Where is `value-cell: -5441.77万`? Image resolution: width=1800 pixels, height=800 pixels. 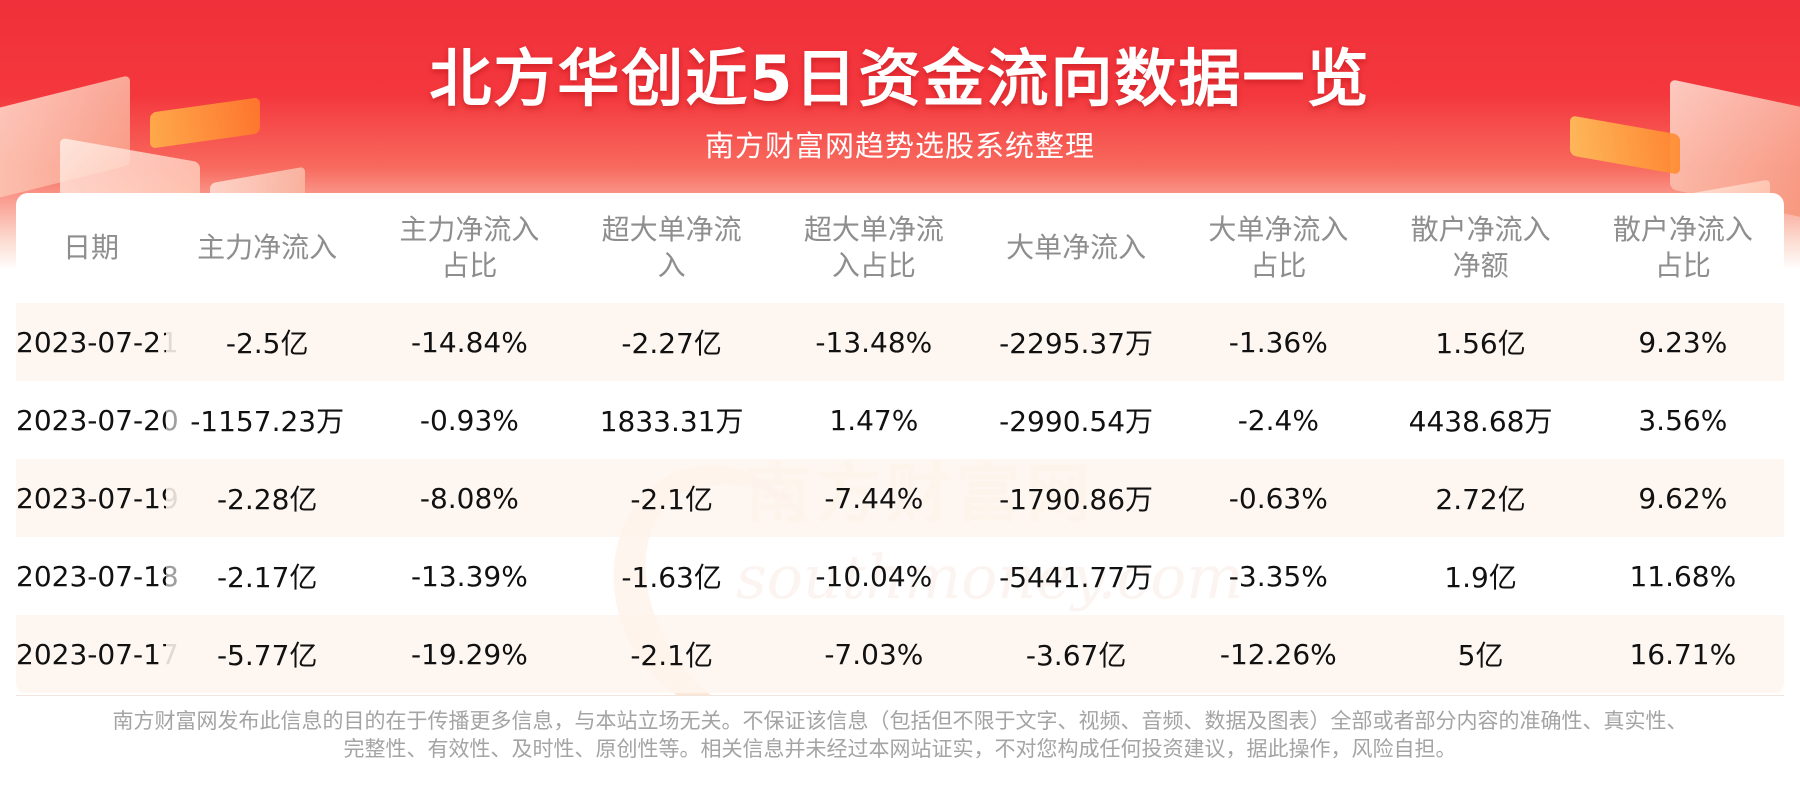
value-cell: -5441.77万 is located at coordinates (1076, 576).